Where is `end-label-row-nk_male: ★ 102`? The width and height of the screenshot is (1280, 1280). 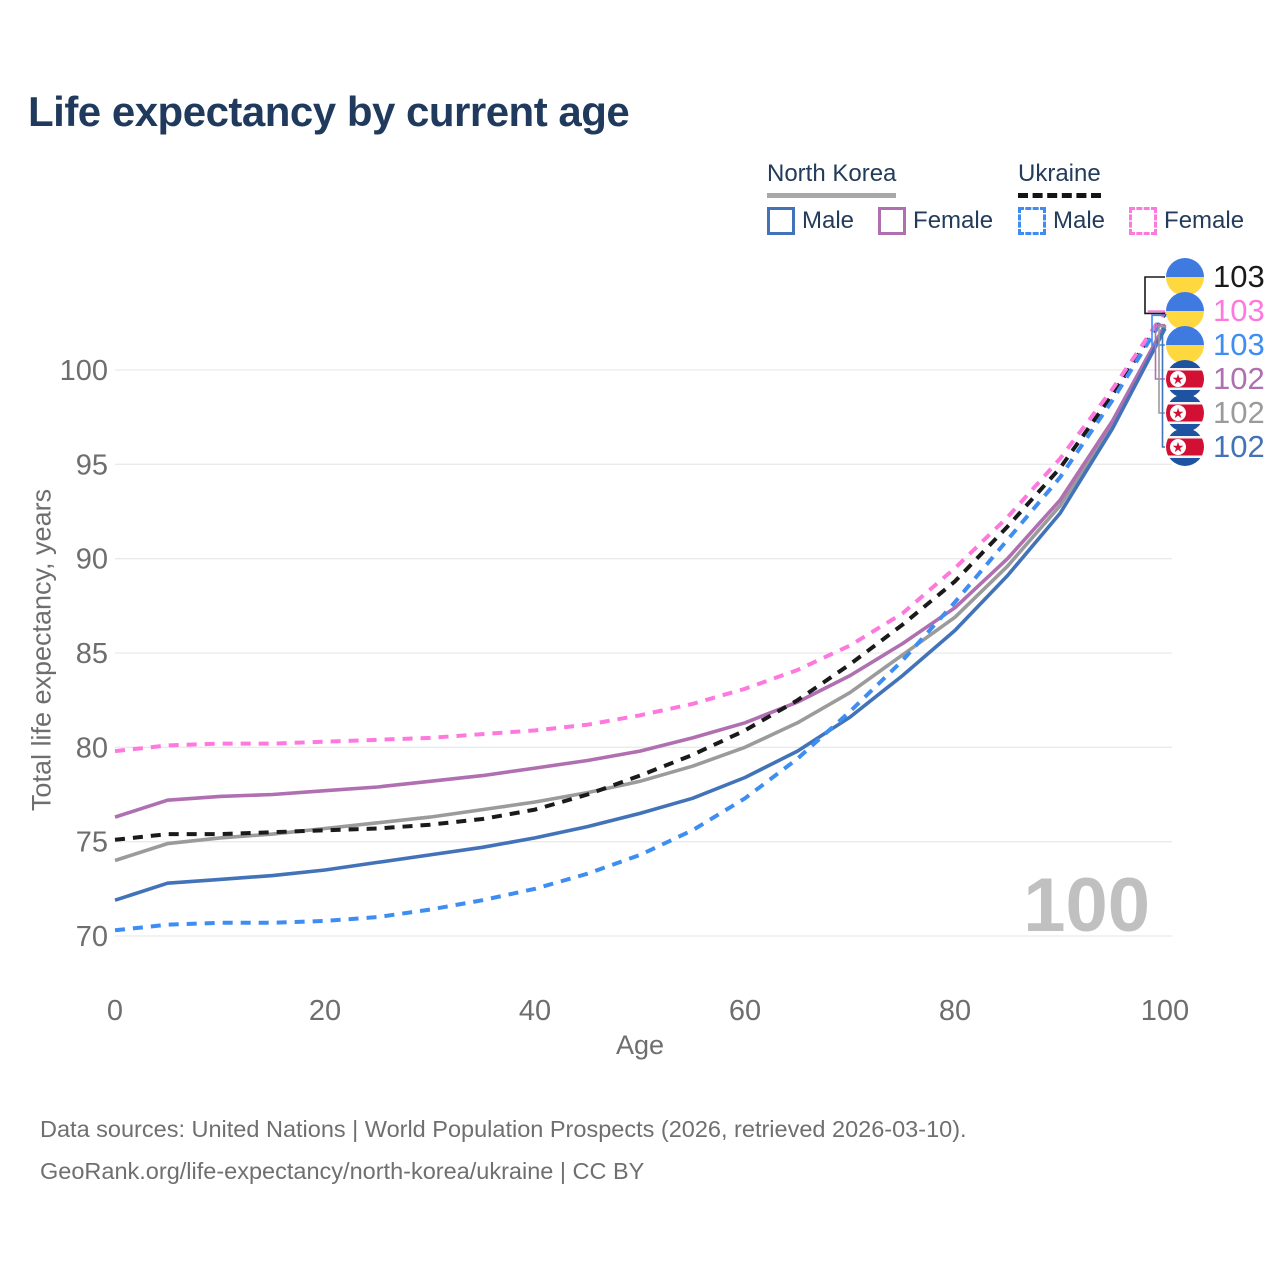 end-label-row-nk_male: ★ 102 is located at coordinates (1215, 447).